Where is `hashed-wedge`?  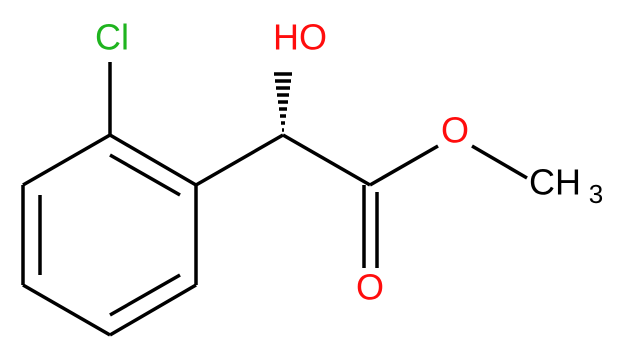
hashed-wedge is located at coordinates (283, 102).